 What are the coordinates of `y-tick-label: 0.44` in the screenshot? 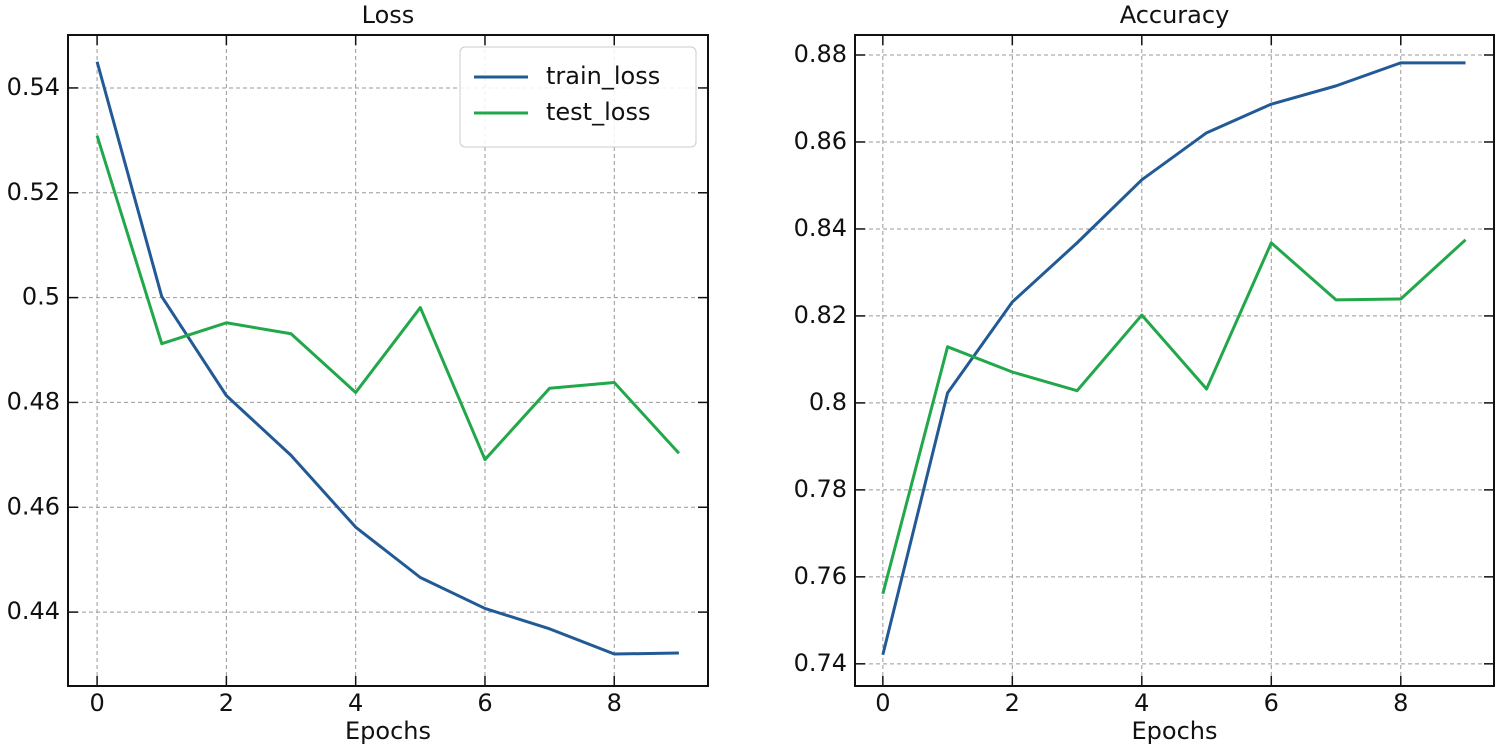 It's located at (33, 611).